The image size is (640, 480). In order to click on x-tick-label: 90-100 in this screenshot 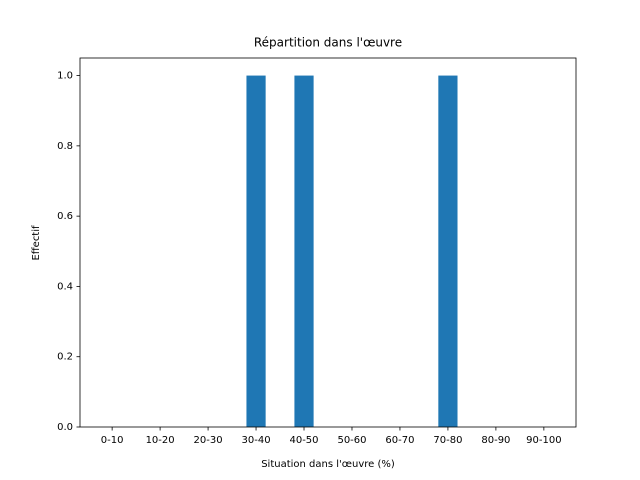, I will do `click(543, 440)`.